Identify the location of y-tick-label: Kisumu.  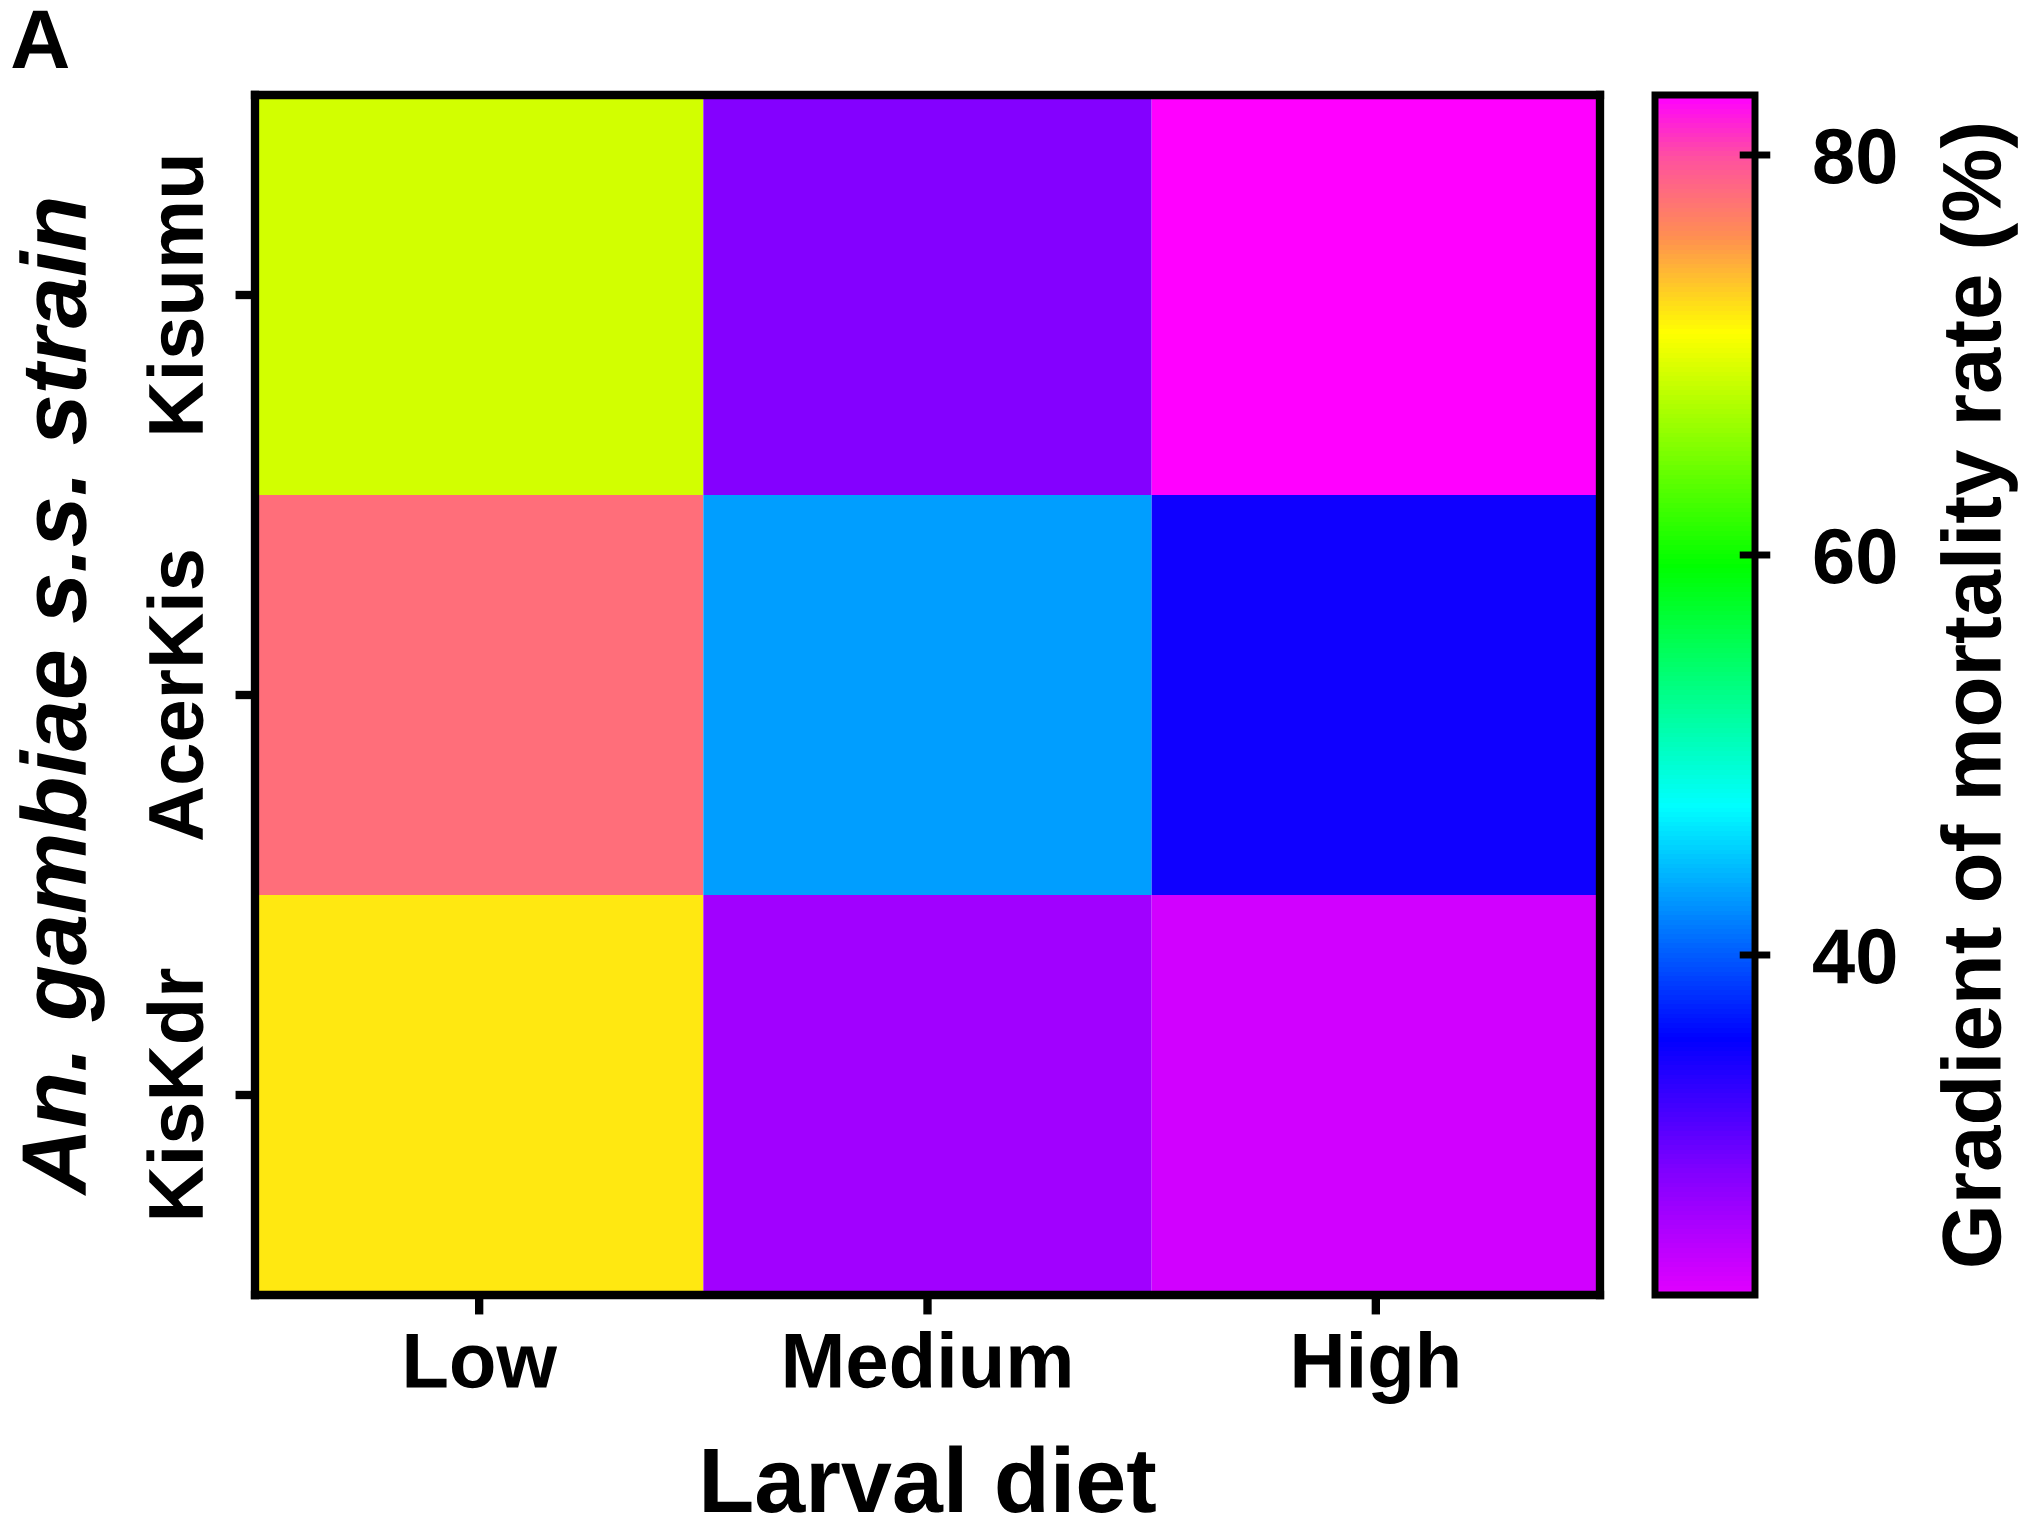
(175, 295).